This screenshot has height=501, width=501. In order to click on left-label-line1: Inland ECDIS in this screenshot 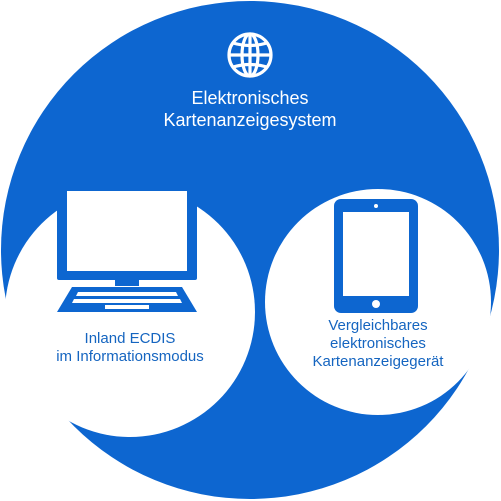, I will do `click(130, 338)`.